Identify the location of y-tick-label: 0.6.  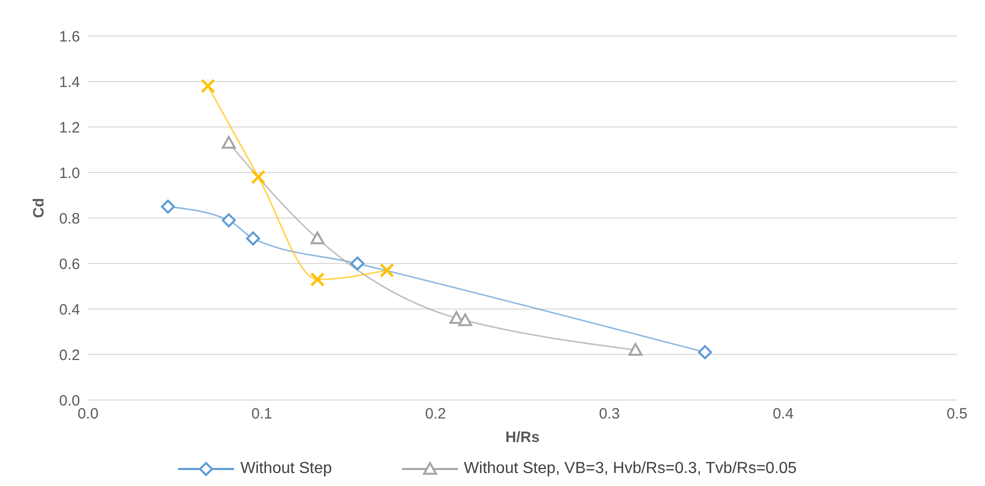
(69, 264).